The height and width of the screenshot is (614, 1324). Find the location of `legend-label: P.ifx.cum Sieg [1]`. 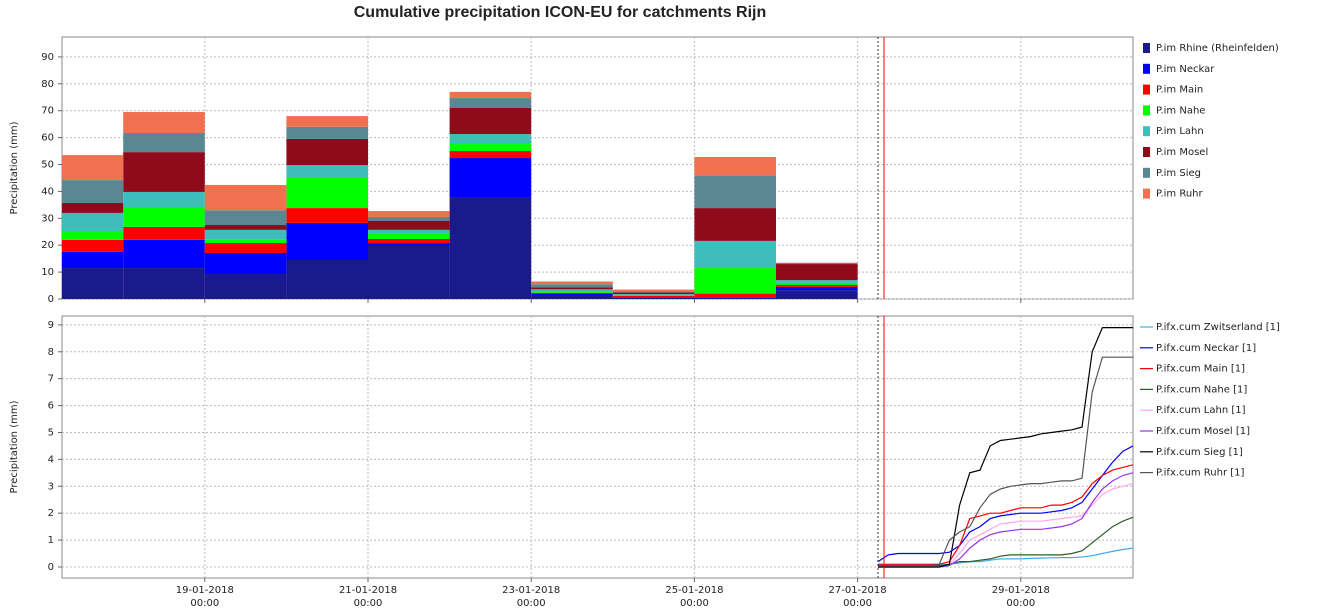

legend-label: P.ifx.cum Sieg [1] is located at coordinates (1199, 452).